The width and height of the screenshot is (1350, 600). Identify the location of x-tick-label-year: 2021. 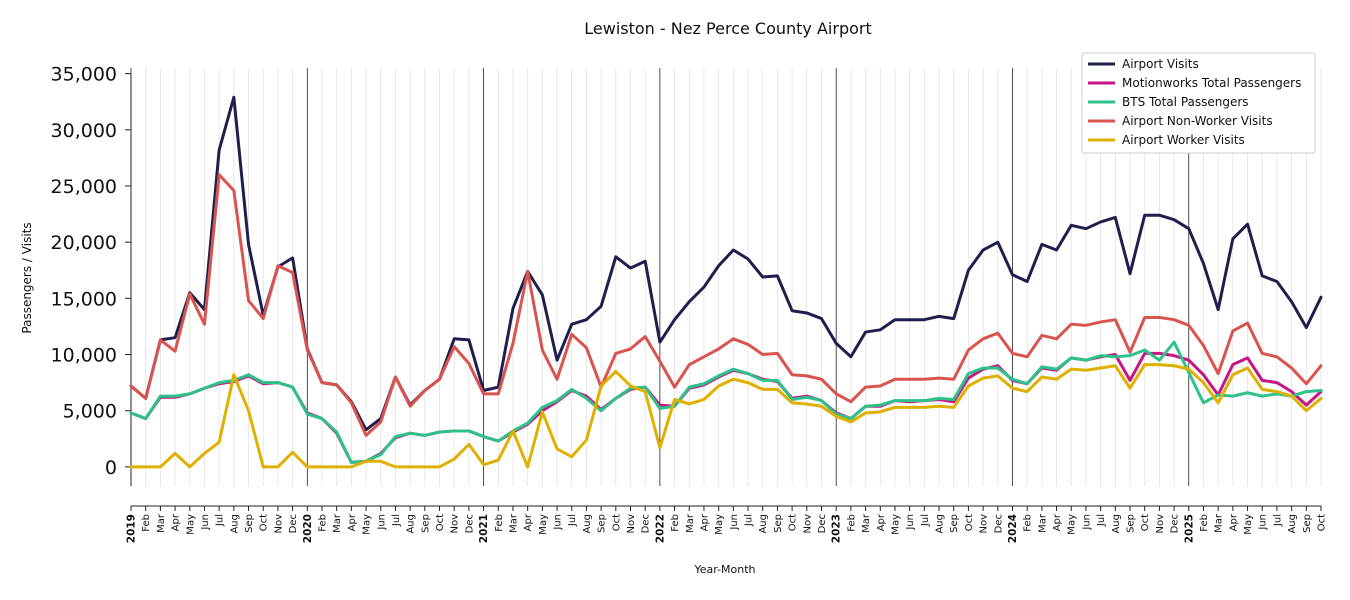
(484, 528).